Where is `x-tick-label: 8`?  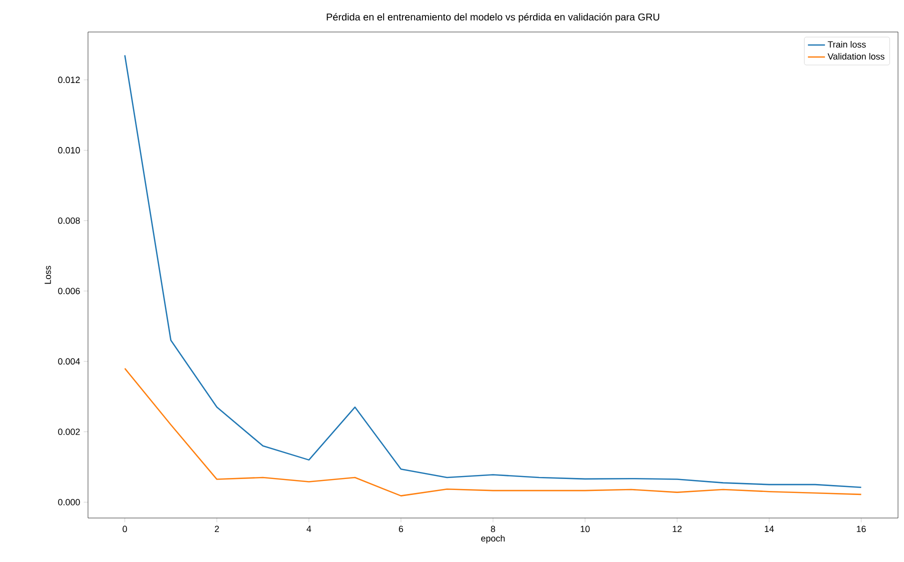 x-tick-label: 8 is located at coordinates (493, 529).